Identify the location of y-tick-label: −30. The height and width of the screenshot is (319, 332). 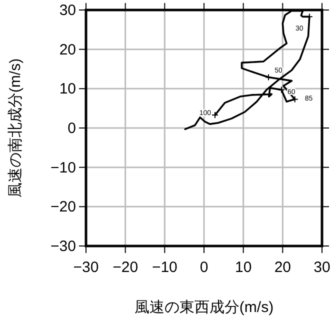
(63, 246).